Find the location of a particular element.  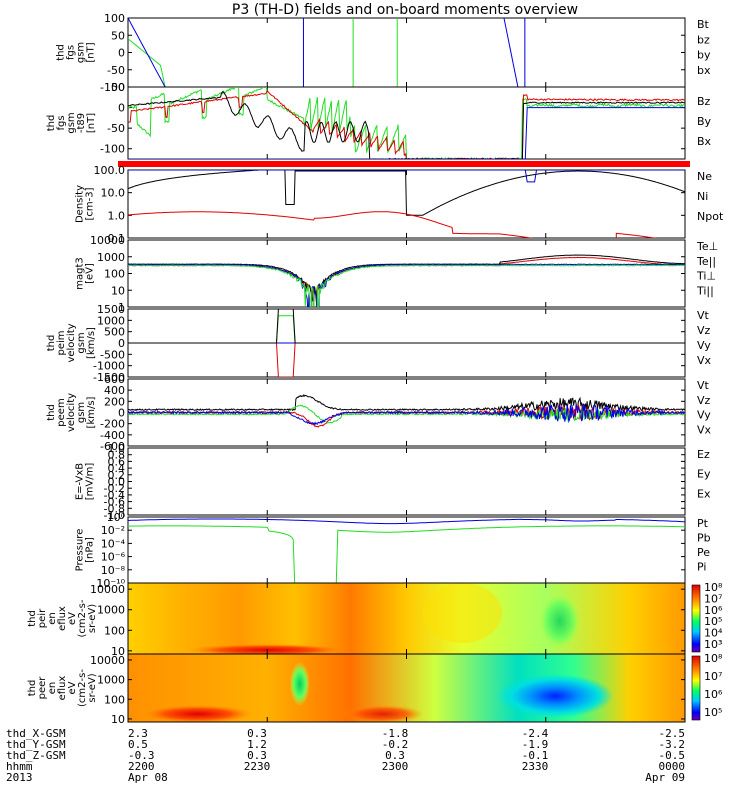

pressure-y-tick-label: 10⁻⁴ is located at coordinates (113, 543).